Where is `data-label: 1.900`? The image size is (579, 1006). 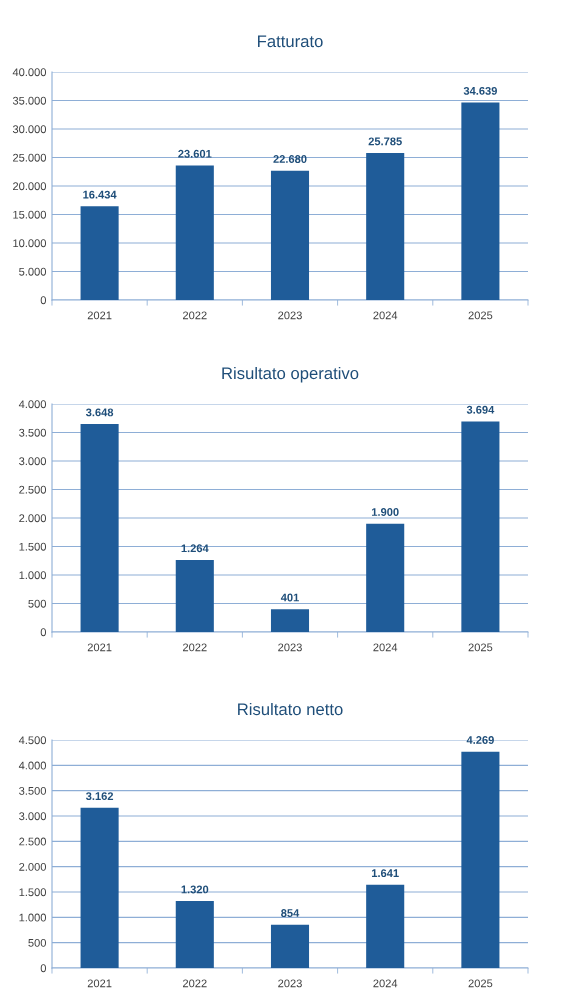 data-label: 1.900 is located at coordinates (385, 512).